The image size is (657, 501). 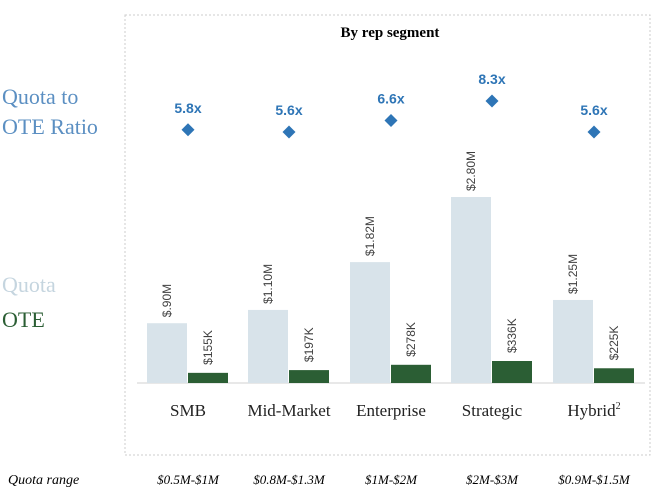 I want to click on quota-range-value: $1M-$2M, so click(x=391, y=479).